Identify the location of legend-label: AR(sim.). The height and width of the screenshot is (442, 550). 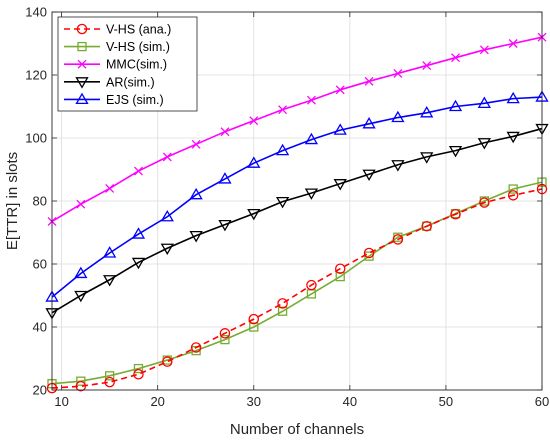
(130, 82).